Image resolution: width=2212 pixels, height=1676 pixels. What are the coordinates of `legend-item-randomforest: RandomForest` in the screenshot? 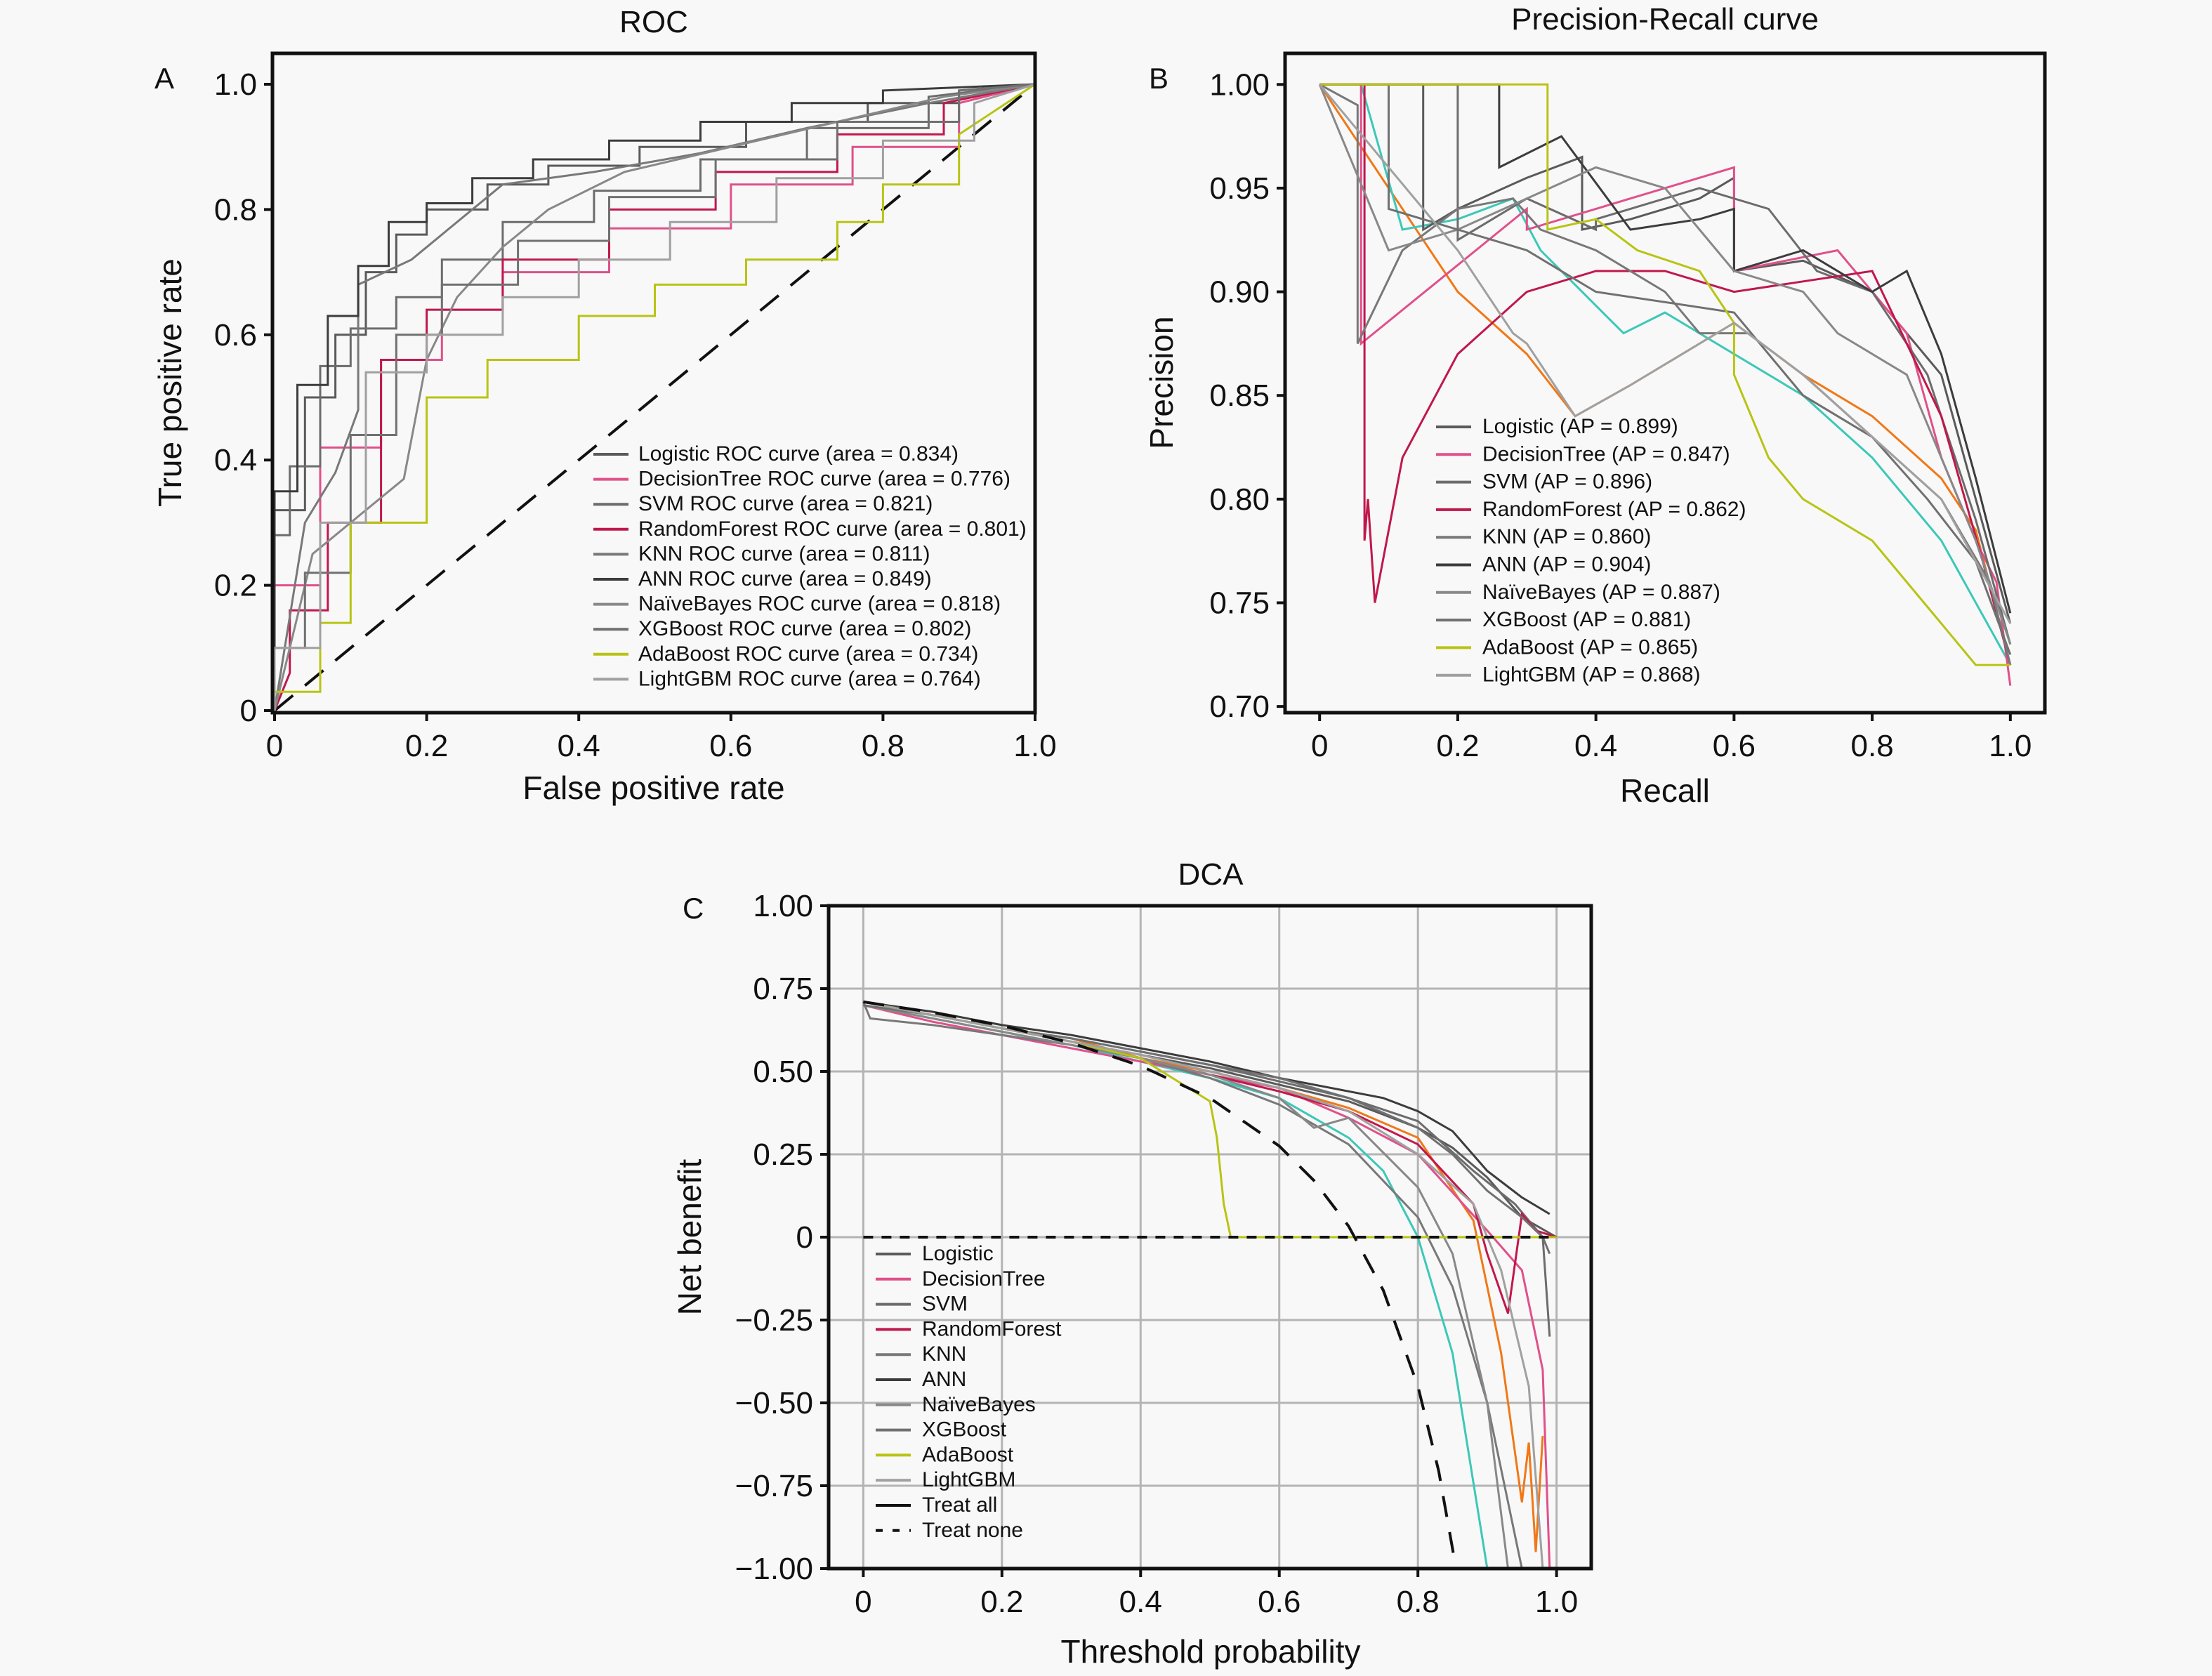 It's located at (969, 1328).